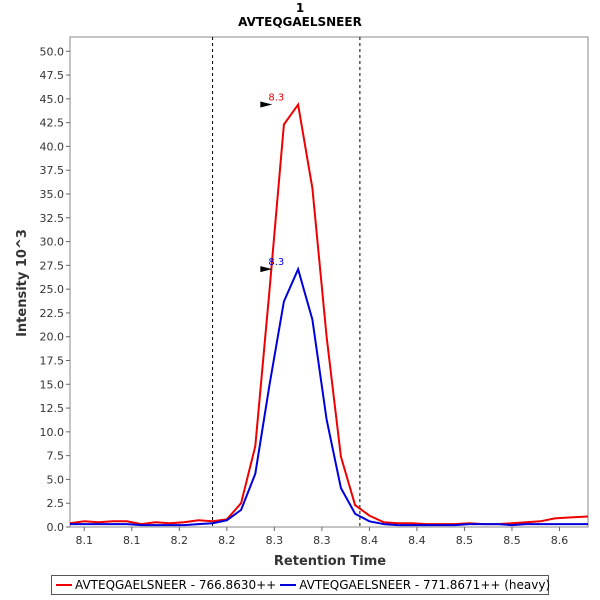  What do you see at coordinates (52, 313) in the screenshot?
I see `y-tick-label: 22.5` at bounding box center [52, 313].